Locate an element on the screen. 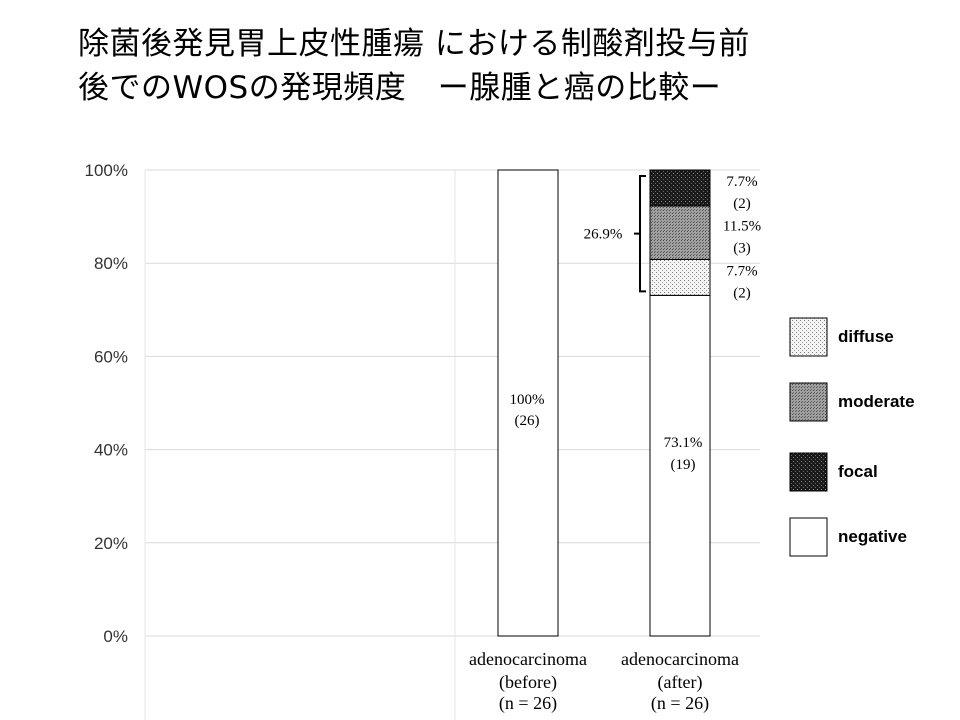  y-tick-label: 20% is located at coordinates (111, 543).